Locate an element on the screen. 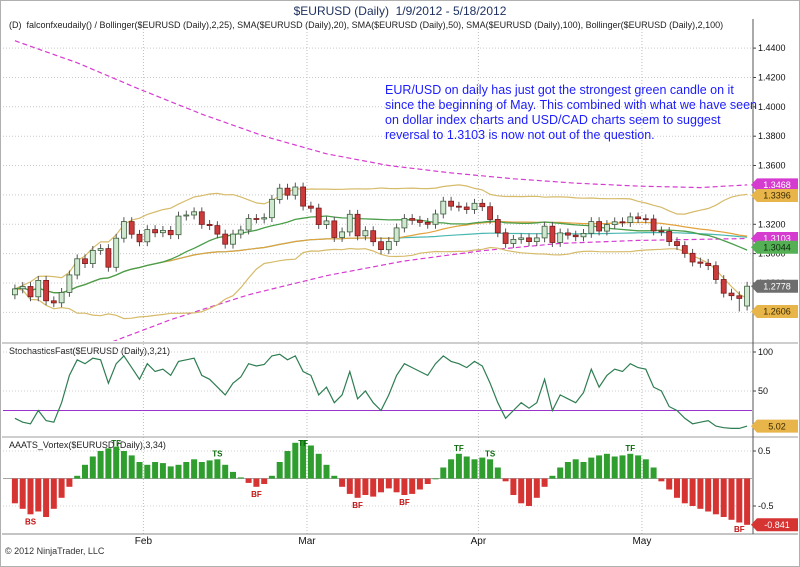 This screenshot has width=800, height=567. price-badge: 1.2778 is located at coordinates (774, 286).